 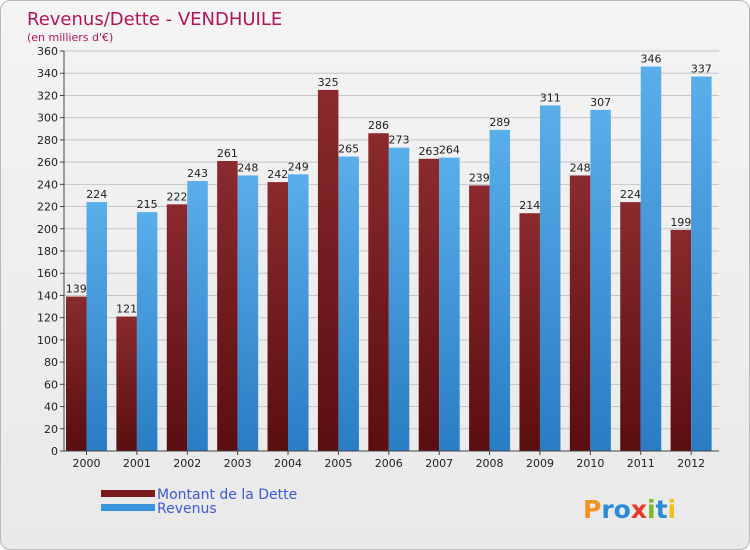 I want to click on x-tick-label: 2007, so click(x=439, y=463).